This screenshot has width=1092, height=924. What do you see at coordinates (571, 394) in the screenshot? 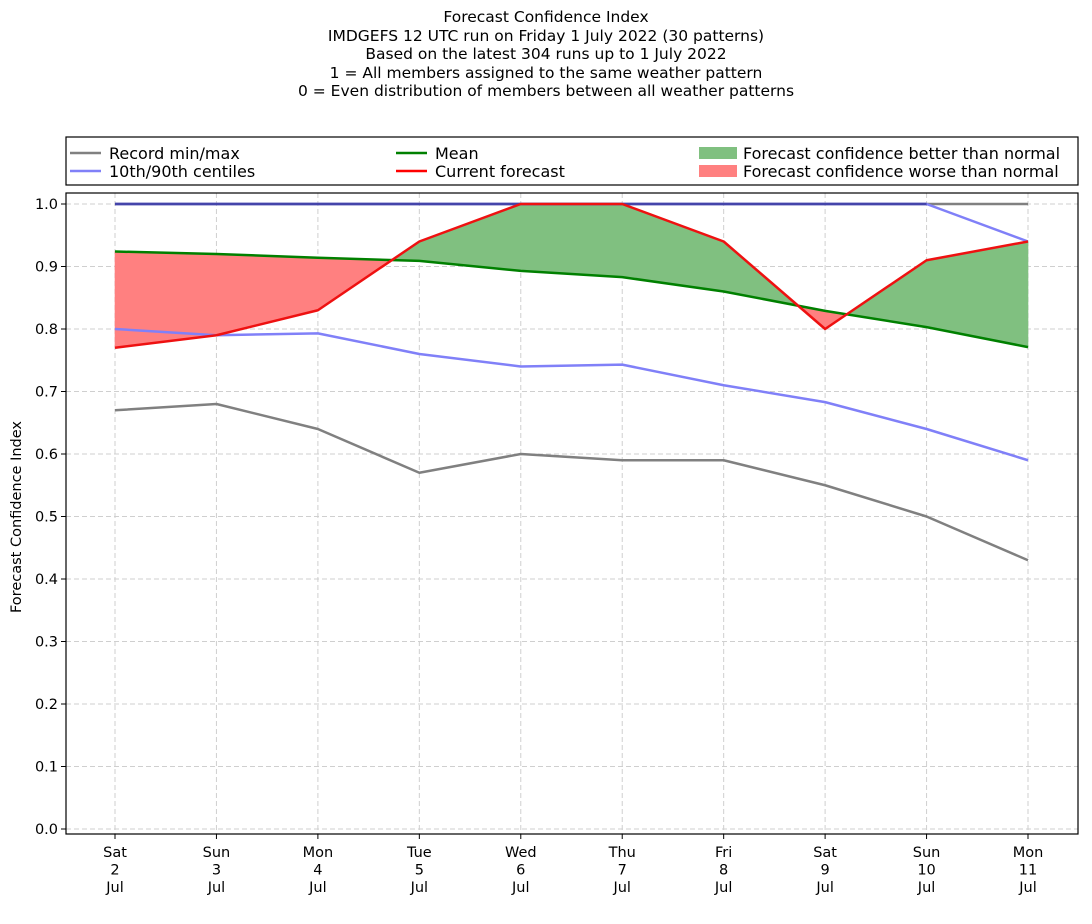
I see `p10-line` at bounding box center [571, 394].